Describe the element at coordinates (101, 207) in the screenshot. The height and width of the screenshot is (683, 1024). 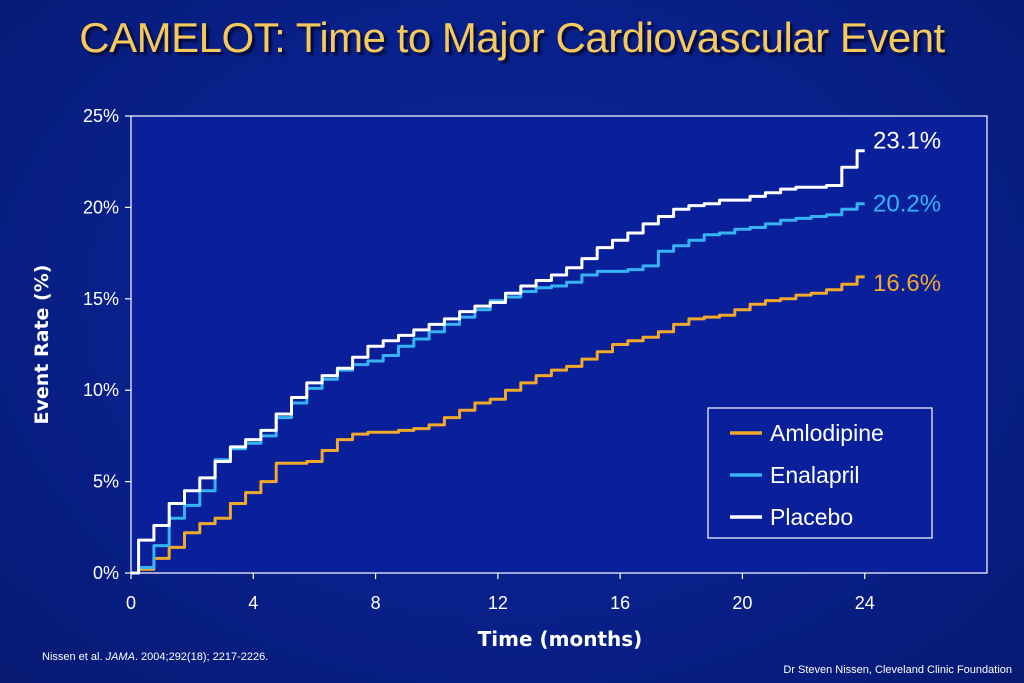
I see `y-tick-label: 20%` at that location.